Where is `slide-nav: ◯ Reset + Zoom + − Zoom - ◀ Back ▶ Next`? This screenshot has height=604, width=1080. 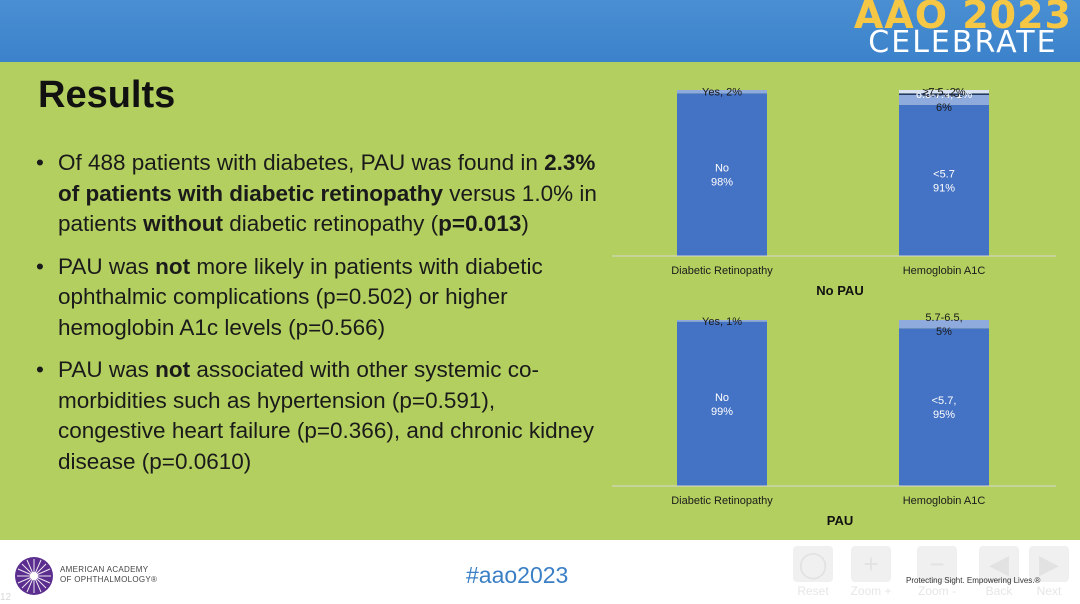
slide-nav: ◯ Reset + Zoom + − Zoom - ◀ Back ▶ Next is located at coordinates (935, 575).